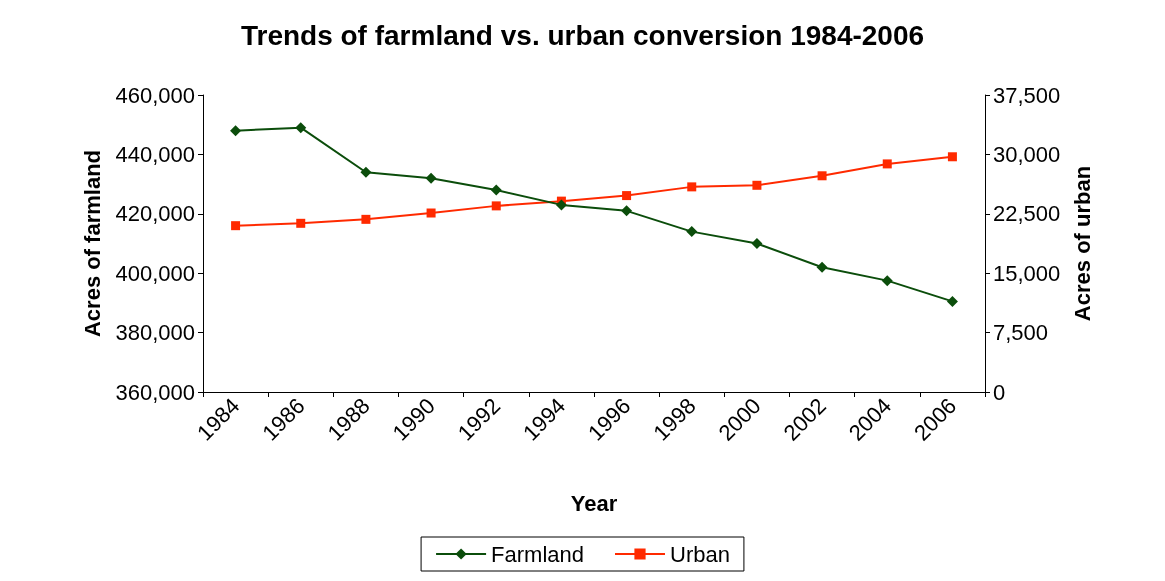 Image resolution: width=1165 pixels, height=581 pixels. I want to click on y-tick-label: 380,000, so click(155, 333).